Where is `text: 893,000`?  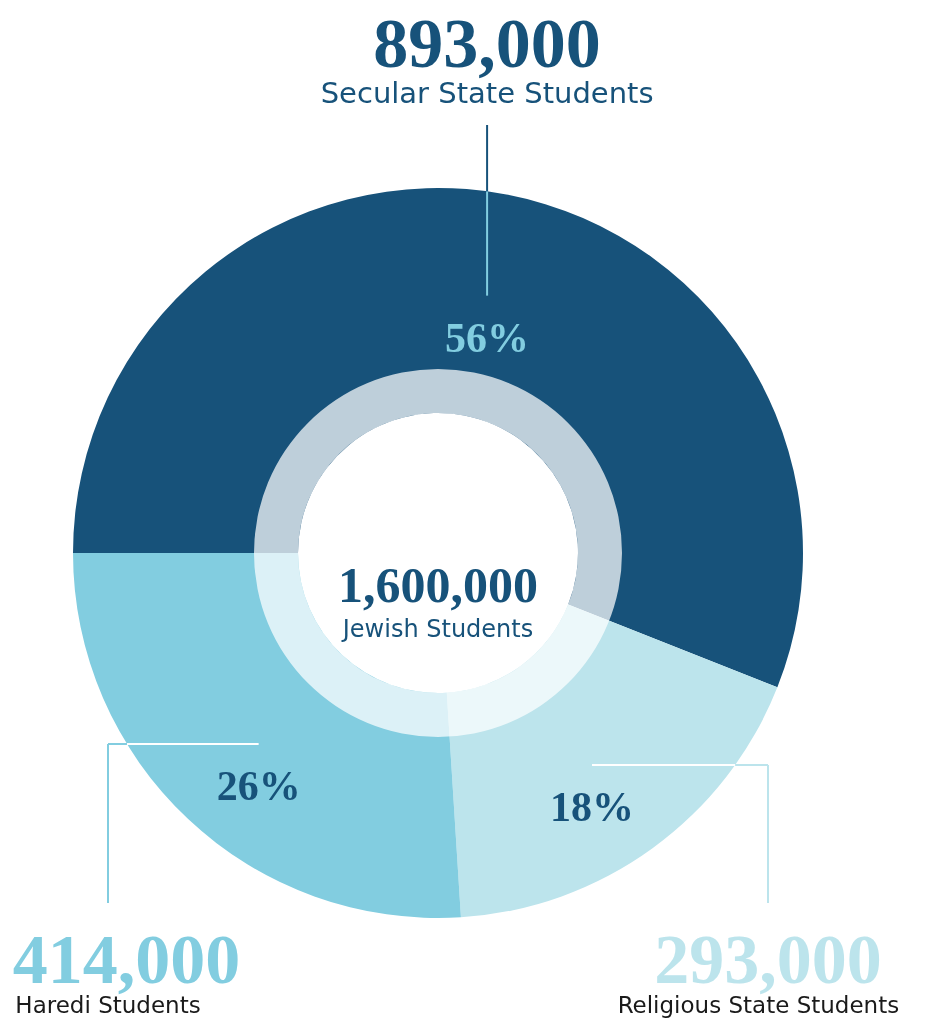 text: 893,000 is located at coordinates (487, 43).